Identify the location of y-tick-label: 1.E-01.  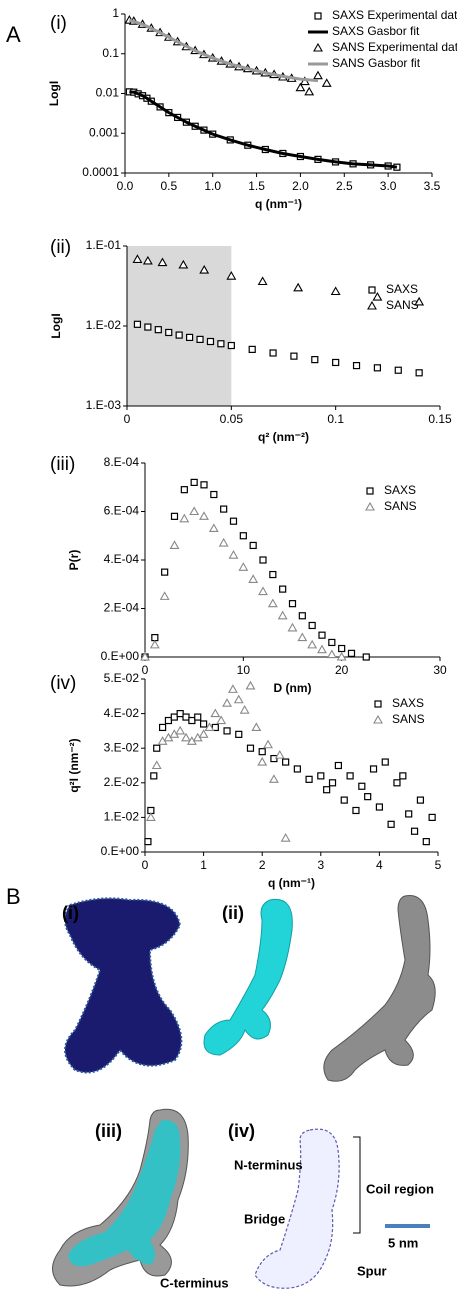
(104, 245).